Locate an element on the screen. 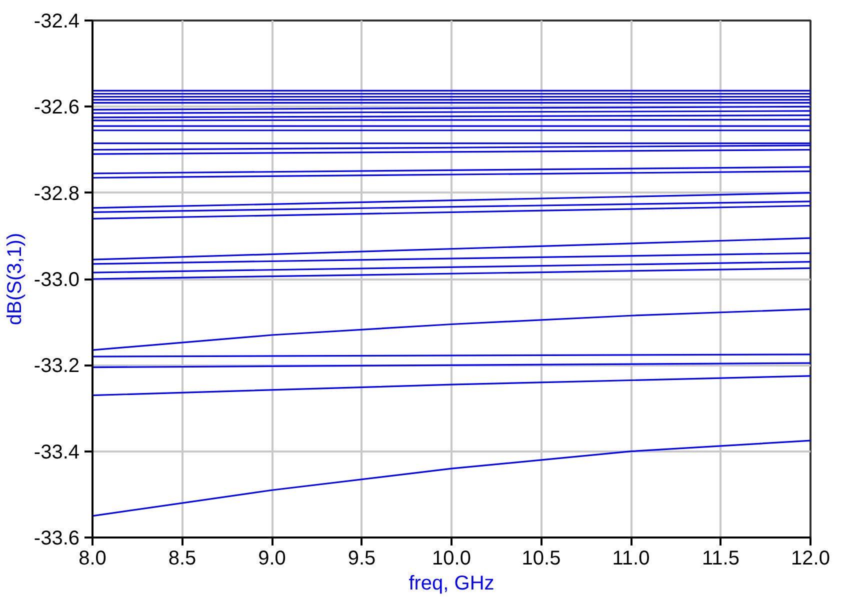  y-tick-label: -33.6 is located at coordinates (57, 539).